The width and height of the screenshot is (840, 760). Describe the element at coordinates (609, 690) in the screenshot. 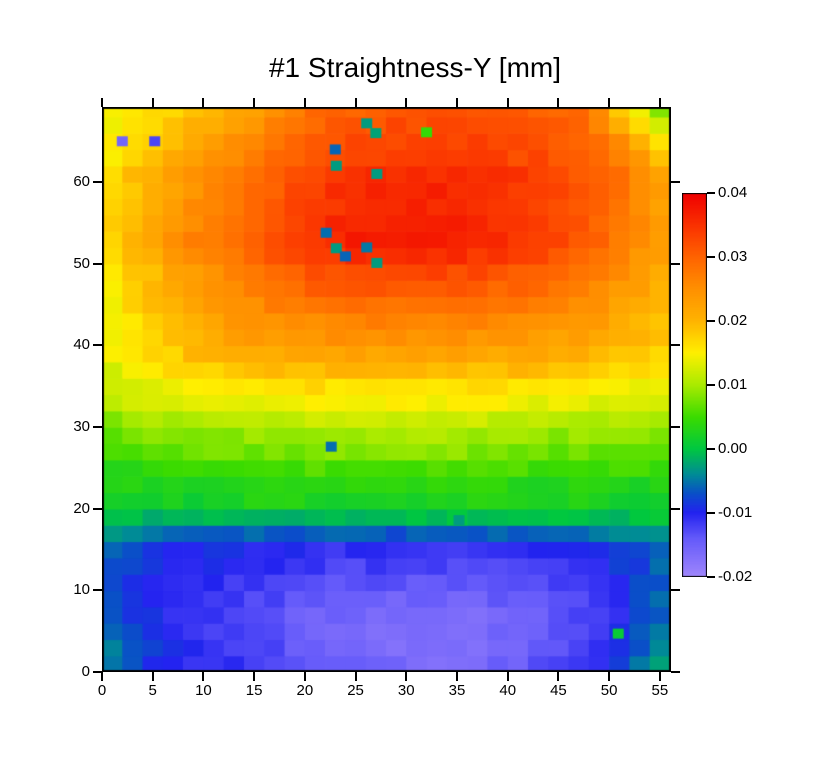

I see `x-tick-label: 50` at that location.